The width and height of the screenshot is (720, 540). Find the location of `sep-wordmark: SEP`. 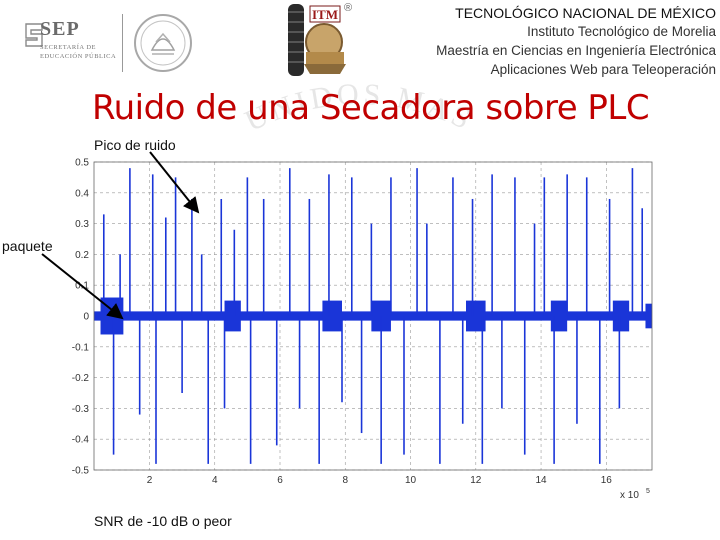

sep-wordmark: SEP is located at coordinates (60, 29).